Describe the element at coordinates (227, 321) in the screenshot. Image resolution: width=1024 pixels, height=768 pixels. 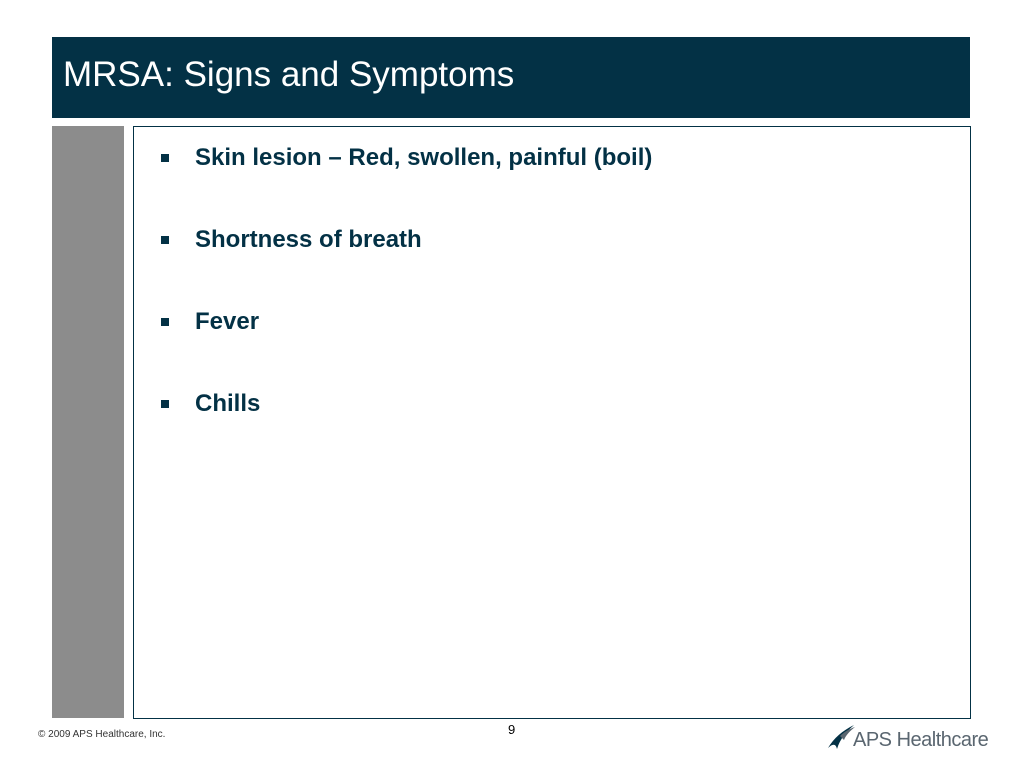
I see `bullet-text: Fever` at that location.